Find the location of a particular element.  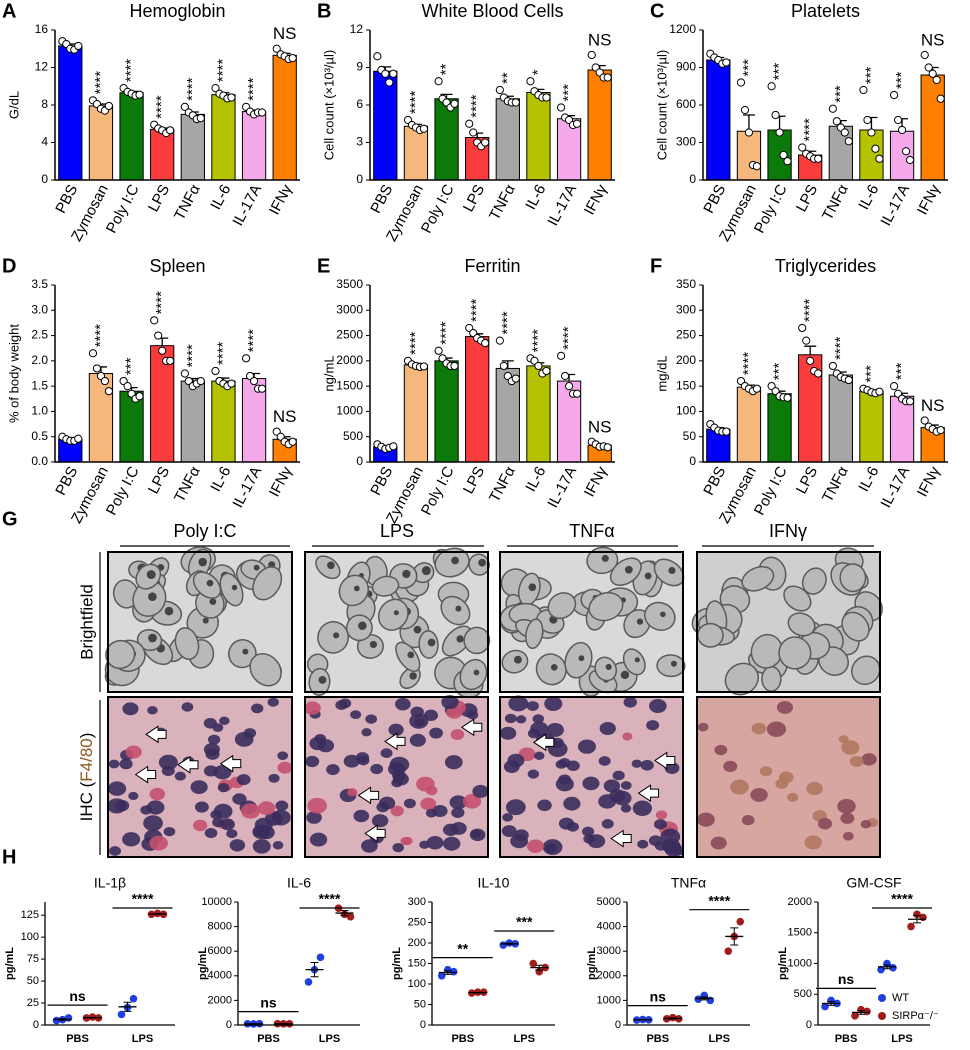

row-label: Brightfield is located at coordinates (86, 622).